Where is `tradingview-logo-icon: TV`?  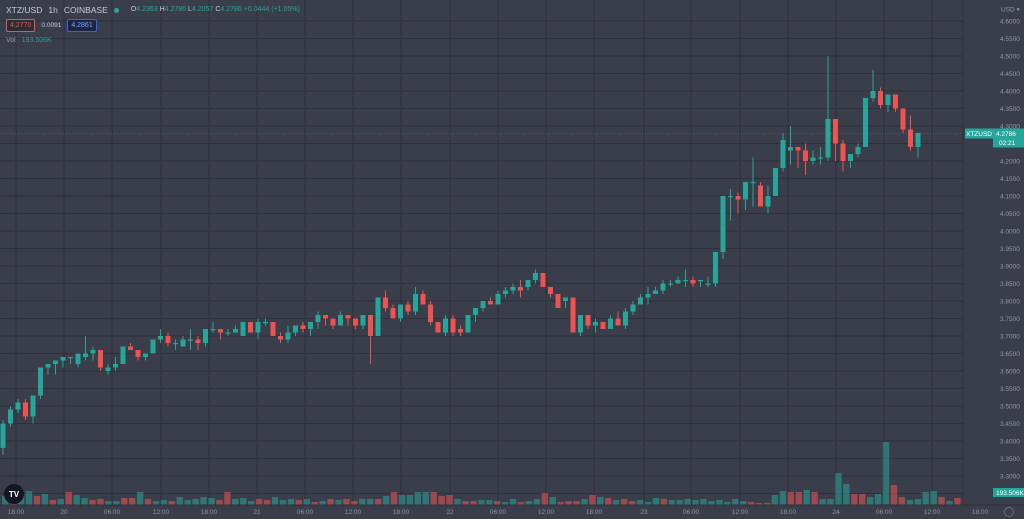 tradingview-logo-icon: TV is located at coordinates (14, 494).